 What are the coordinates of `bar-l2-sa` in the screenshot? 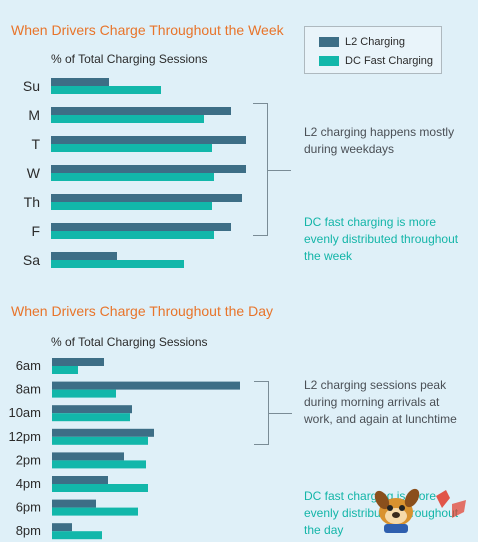 It's located at (84, 256).